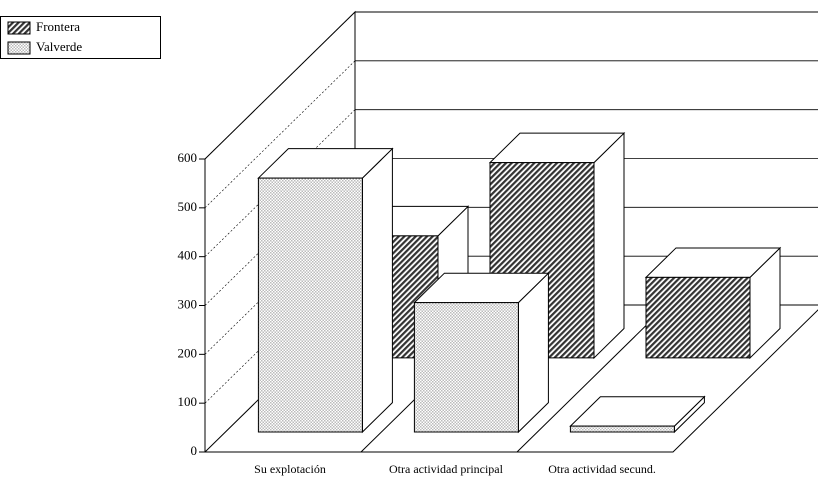 This screenshot has height=488, width=818. I want to click on floor-divider, so click(592, 378).